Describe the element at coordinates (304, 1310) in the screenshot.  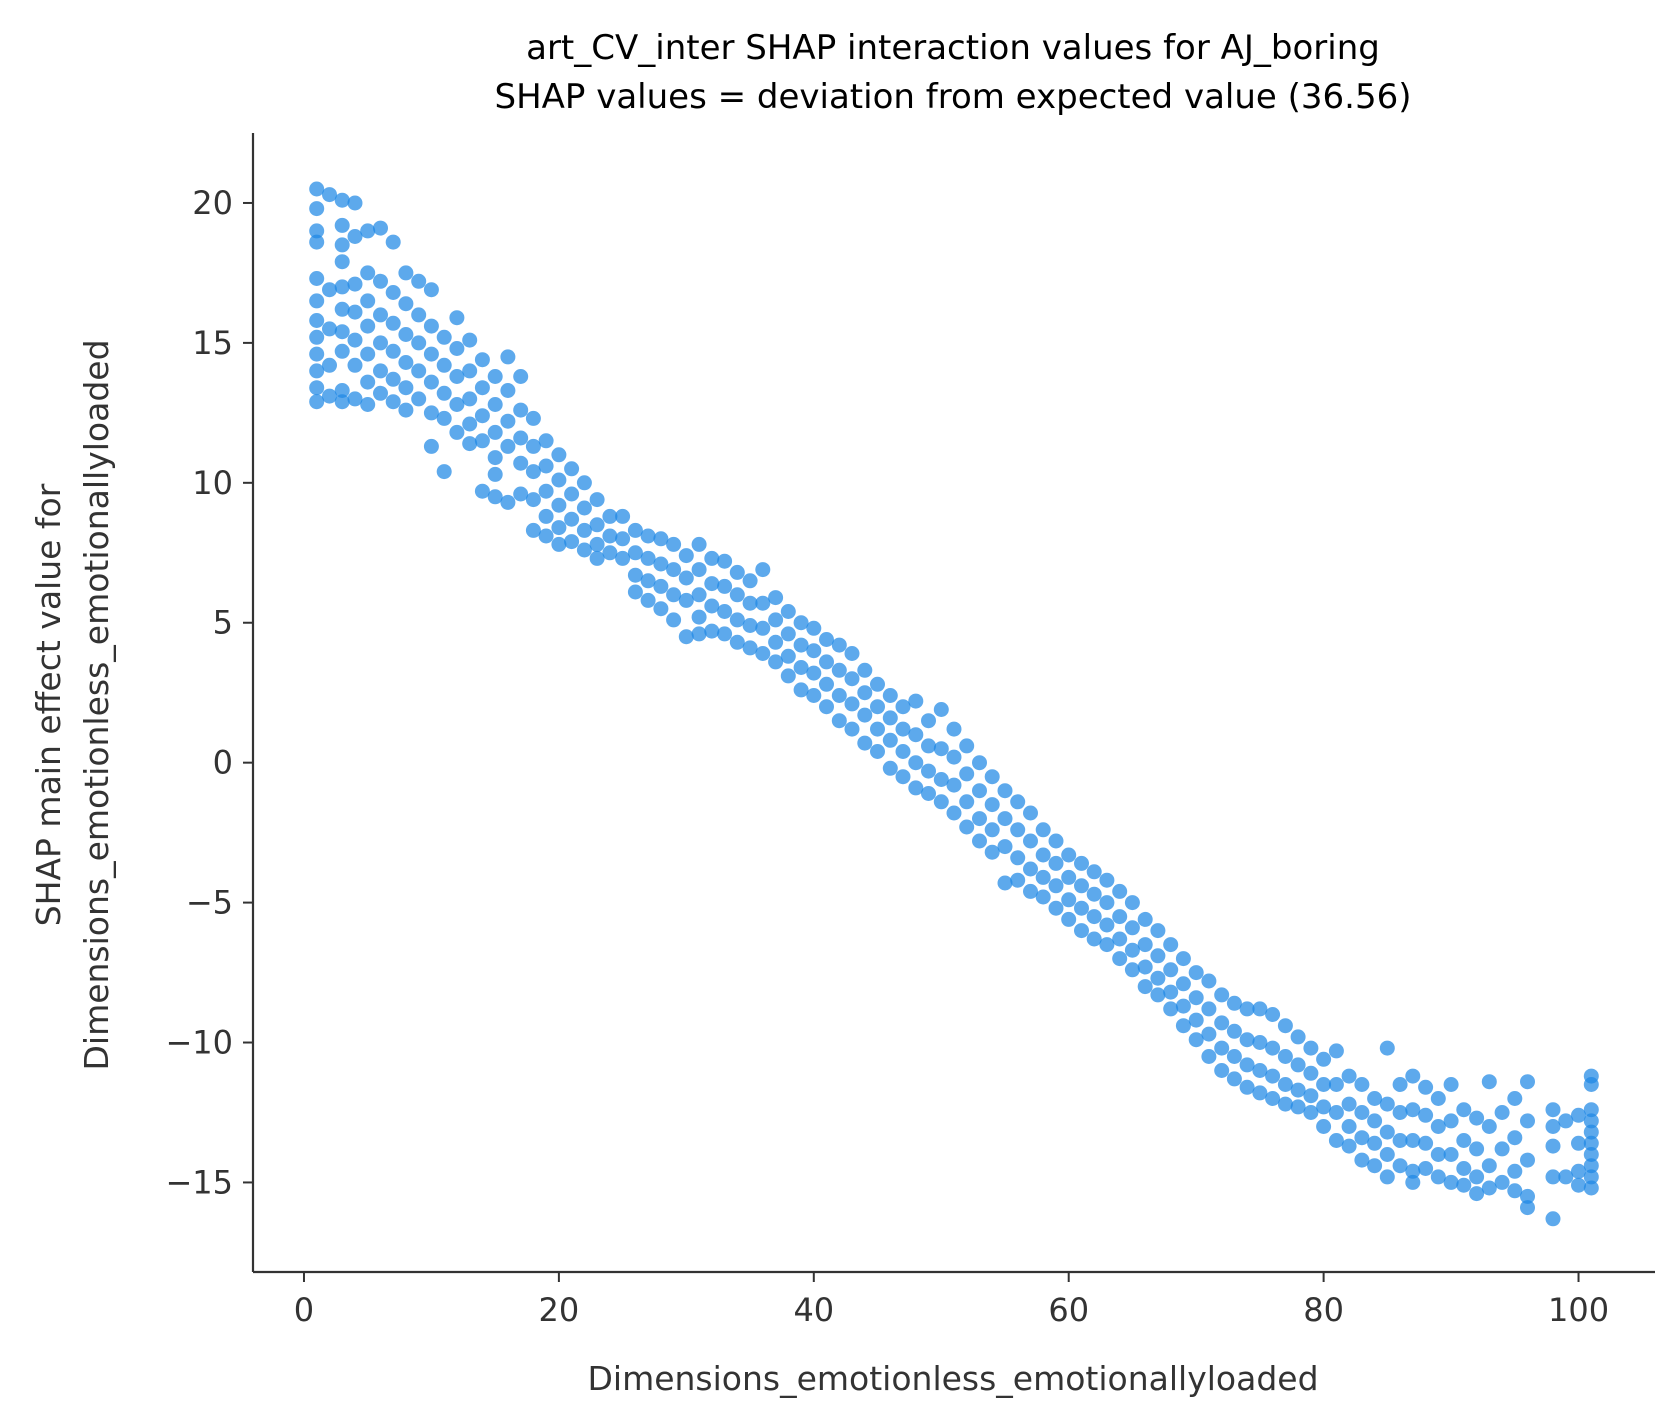
I see `x-tick-label: 0` at that location.